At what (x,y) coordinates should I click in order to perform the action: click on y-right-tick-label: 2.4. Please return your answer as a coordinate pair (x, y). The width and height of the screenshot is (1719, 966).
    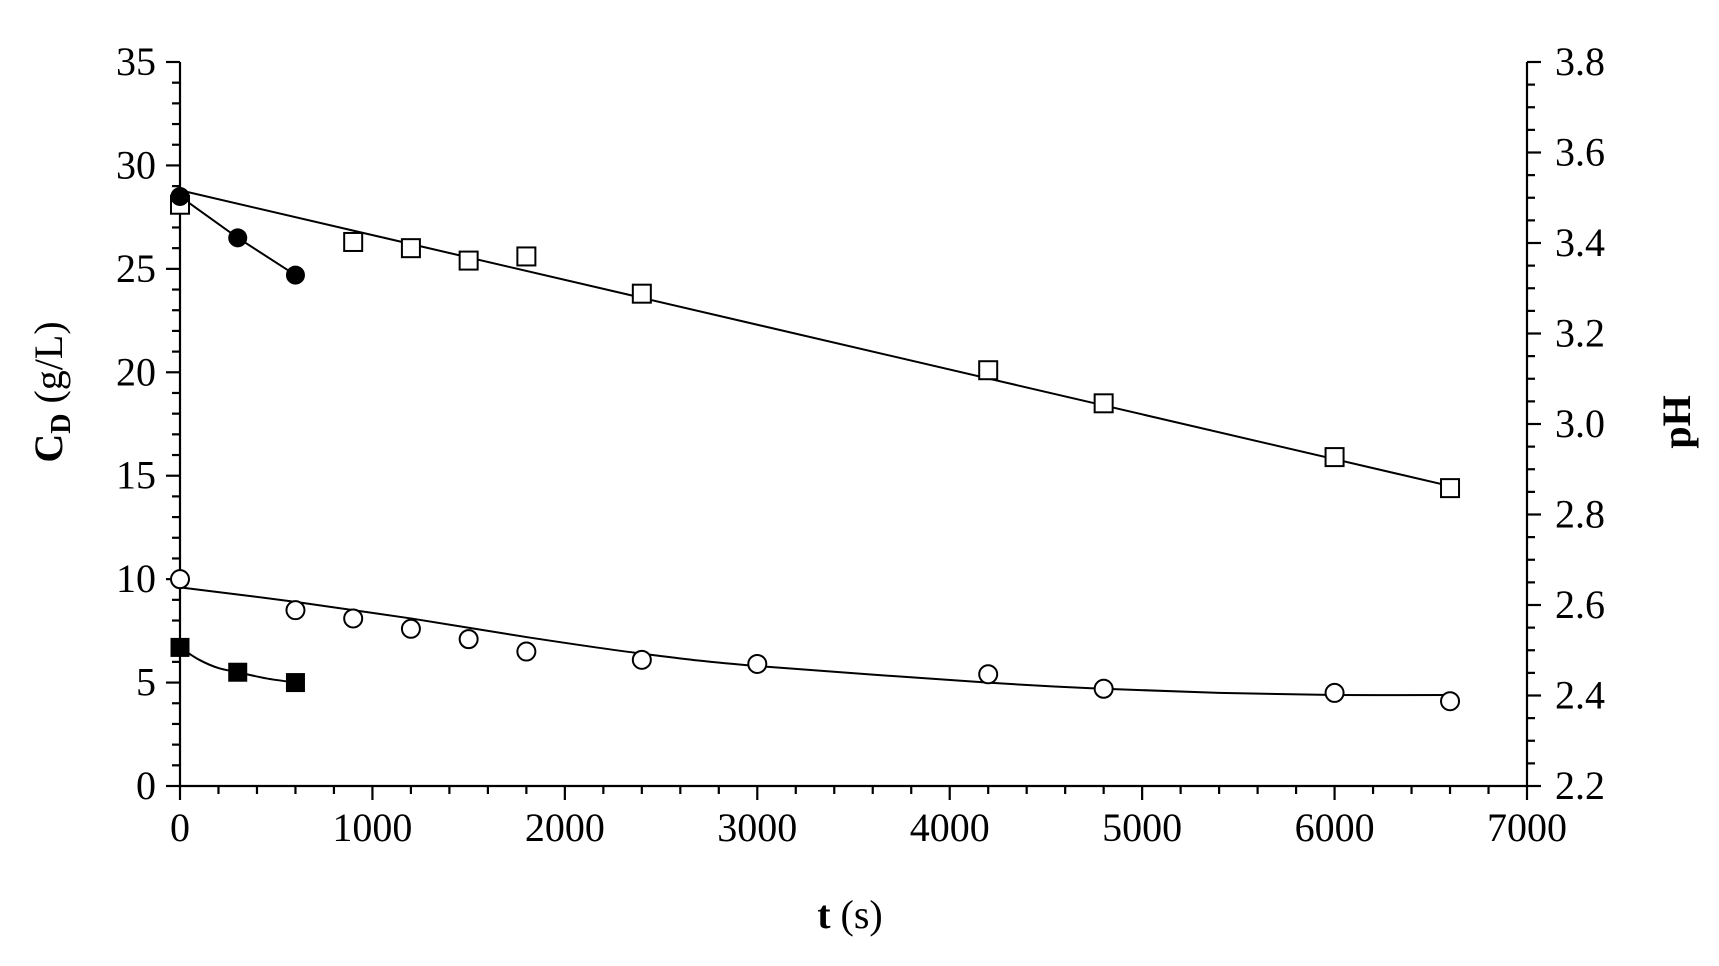
    Looking at the image, I should click on (1580, 695).